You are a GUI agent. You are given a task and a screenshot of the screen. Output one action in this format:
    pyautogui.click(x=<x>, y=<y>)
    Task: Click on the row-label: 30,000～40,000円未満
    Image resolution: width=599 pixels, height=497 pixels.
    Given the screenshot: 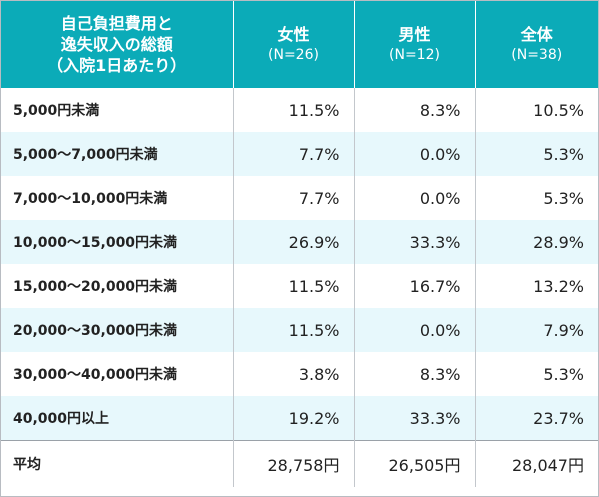 What is the action you would take?
    pyautogui.click(x=117, y=374)
    